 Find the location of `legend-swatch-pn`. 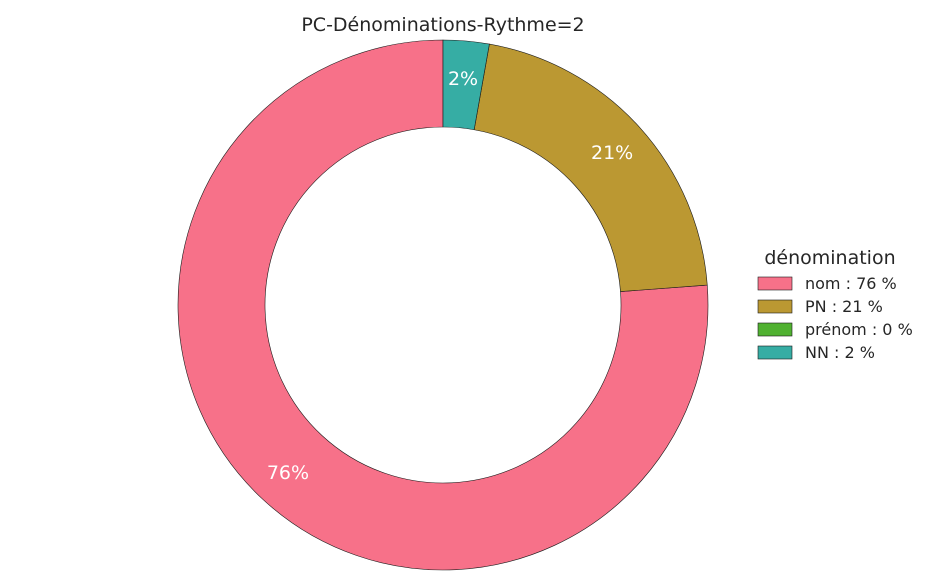

legend-swatch-pn is located at coordinates (775, 306).